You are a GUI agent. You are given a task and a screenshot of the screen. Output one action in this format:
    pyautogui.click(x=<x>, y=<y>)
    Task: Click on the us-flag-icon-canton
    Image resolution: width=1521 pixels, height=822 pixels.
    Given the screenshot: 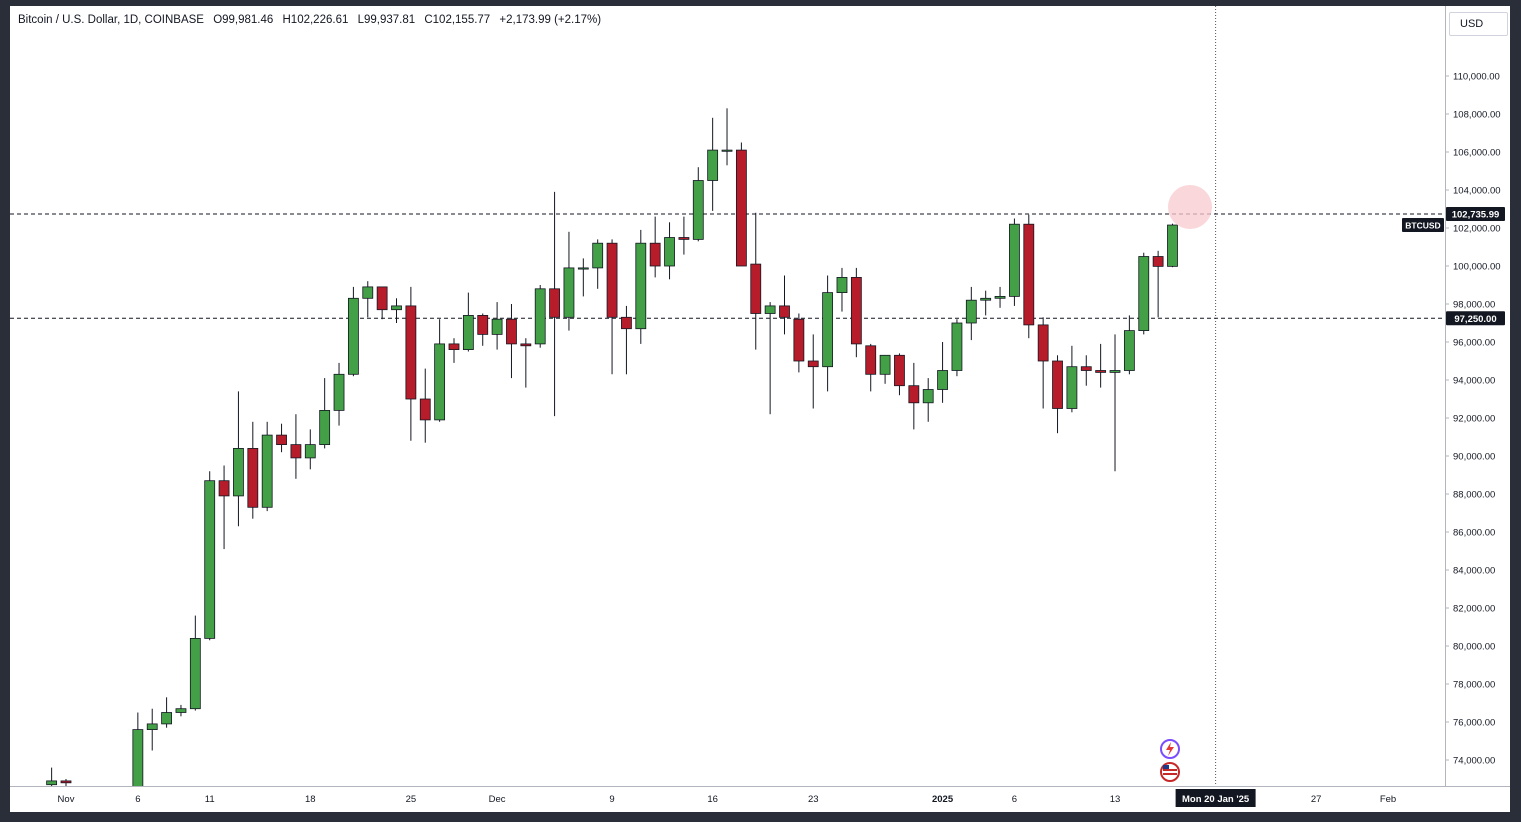 What is the action you would take?
    pyautogui.click(x=1166, y=767)
    